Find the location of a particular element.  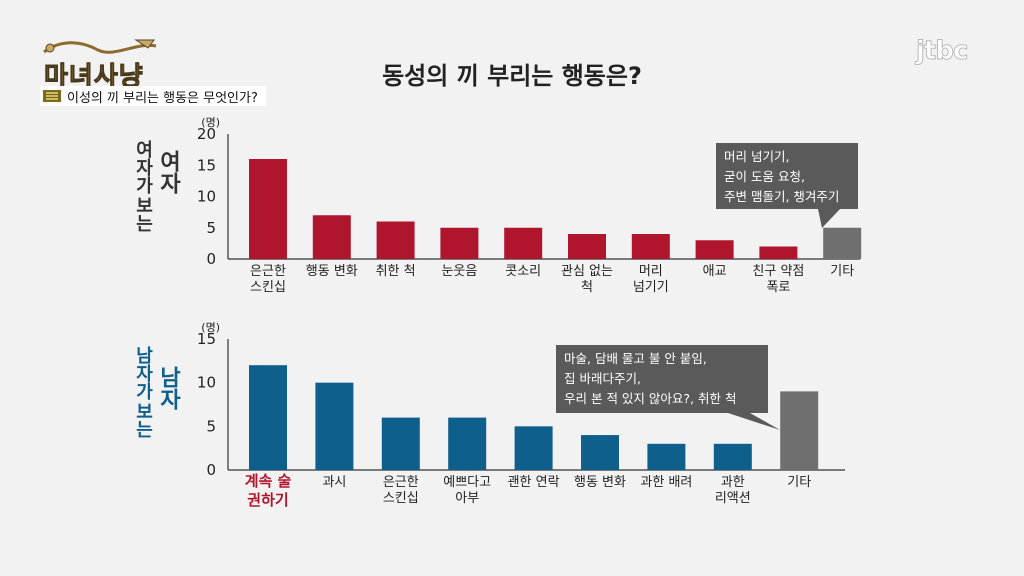

x-tick-label: 관심 없는 척 is located at coordinates (587, 279).